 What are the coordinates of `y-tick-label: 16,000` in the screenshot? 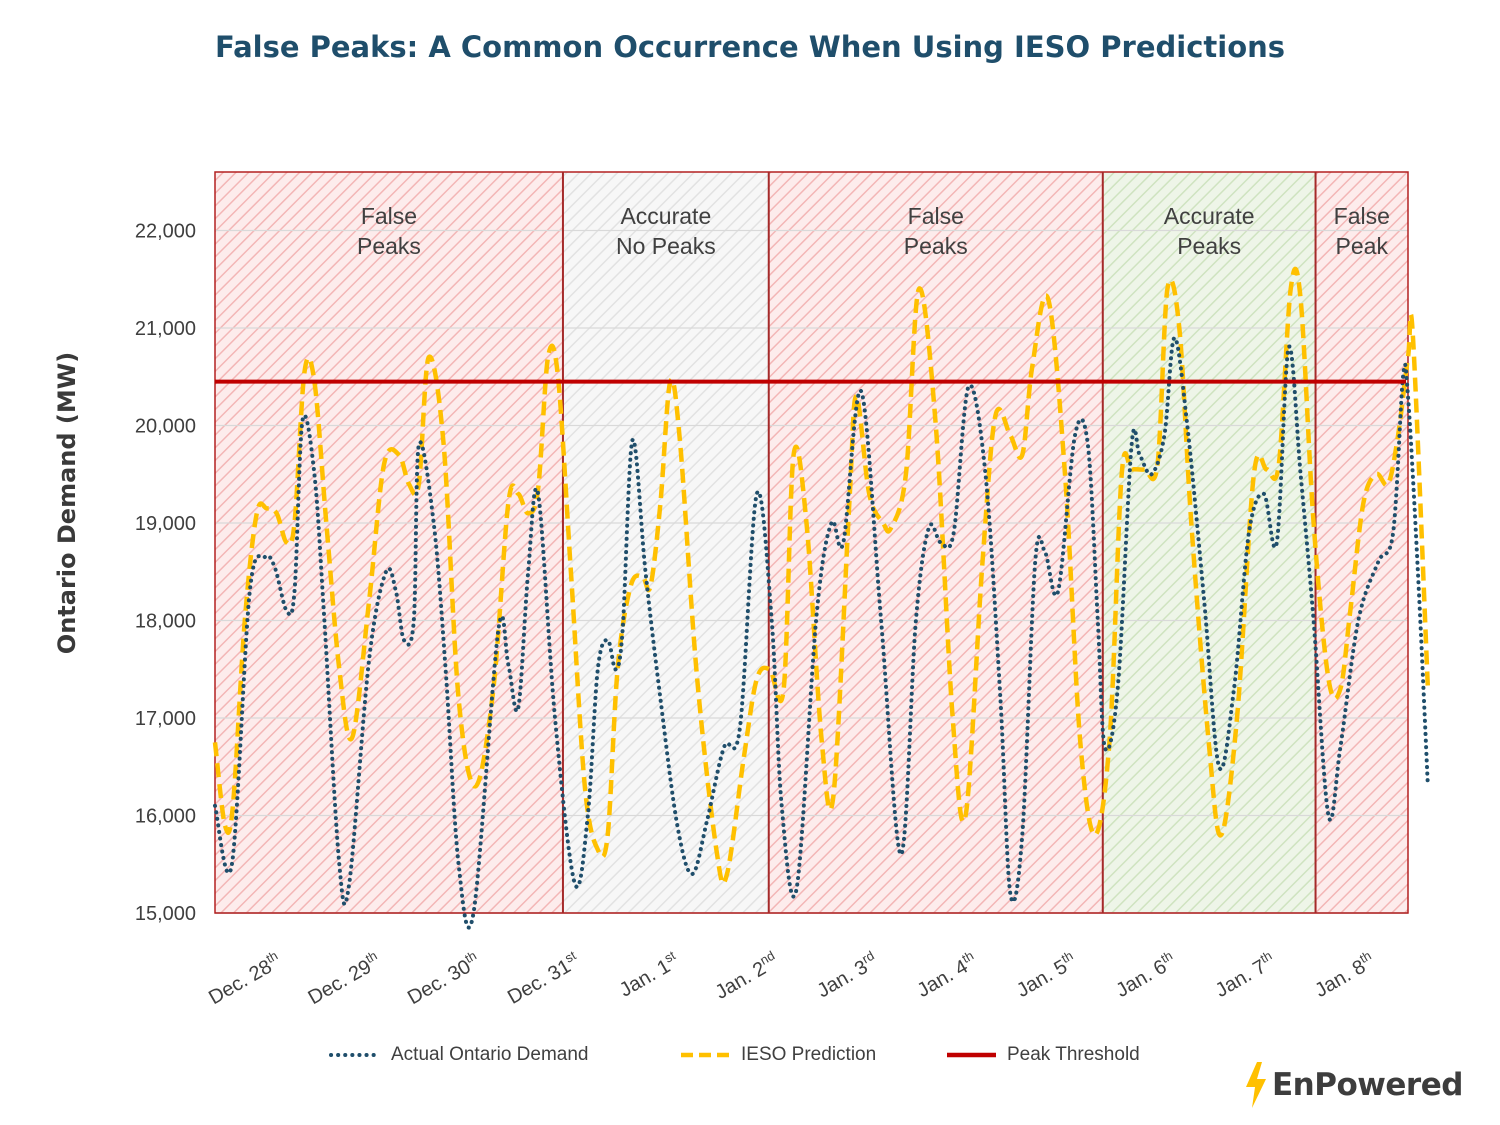 It's located at (165, 817).